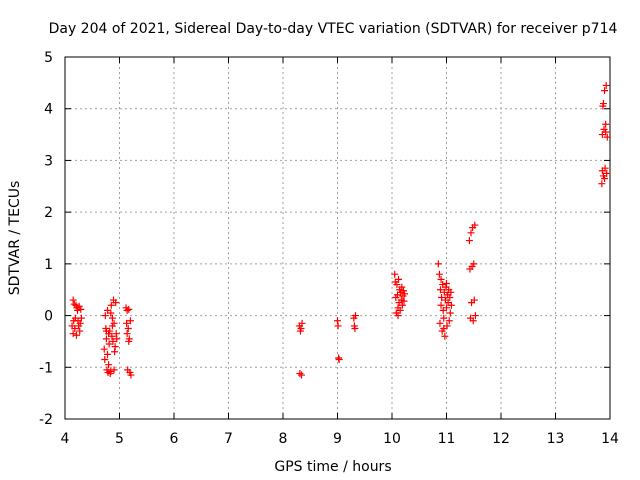 This screenshot has width=640, height=480. Describe the element at coordinates (15, 238) in the screenshot. I see `y-axis-label: SDTVAR / TECUs` at that location.